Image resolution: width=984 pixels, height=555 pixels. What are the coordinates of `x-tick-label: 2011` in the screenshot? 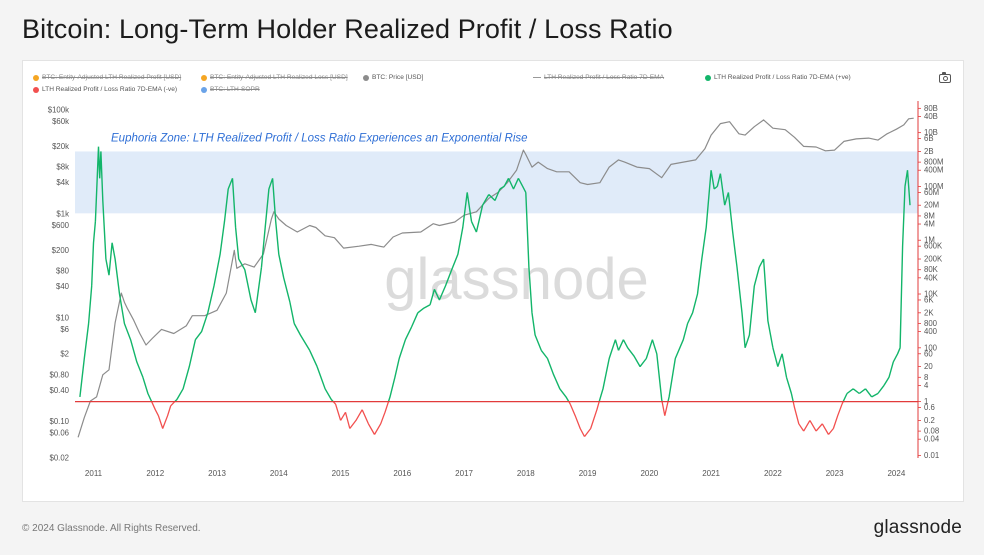 It's located at (94, 473).